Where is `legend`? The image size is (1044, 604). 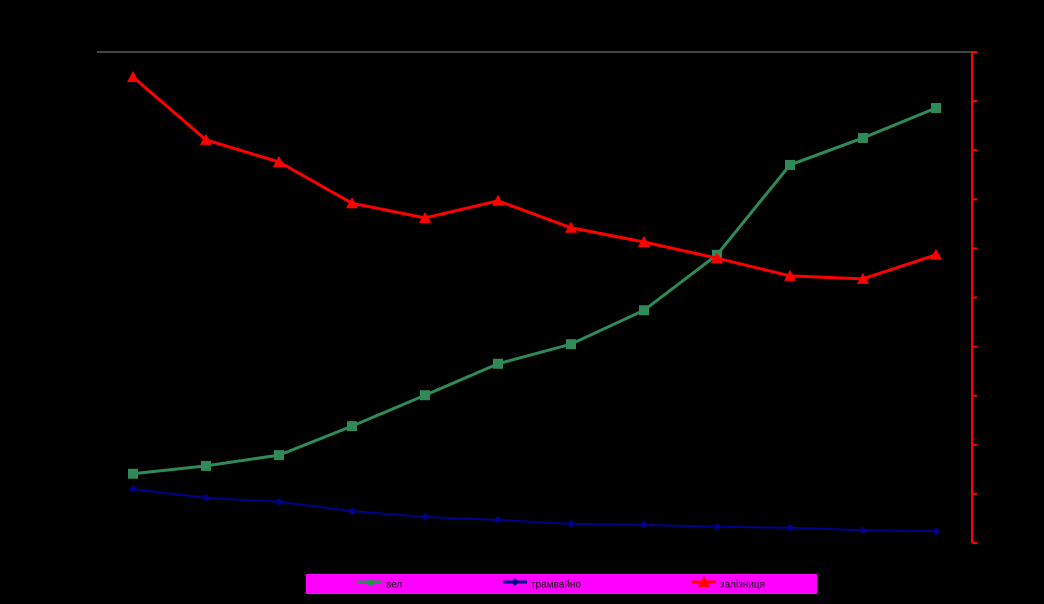
legend is located at coordinates (561, 584).